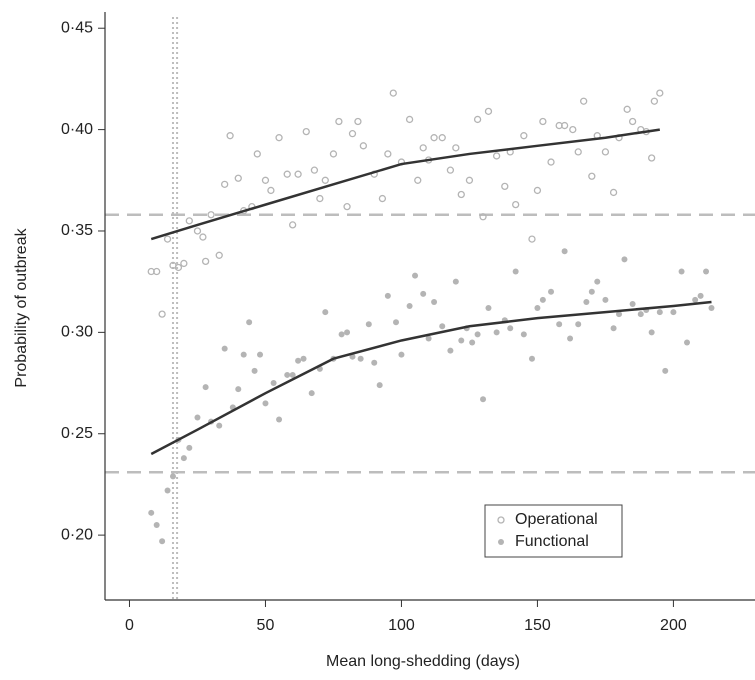  I want to click on x-tick-label: 0, so click(129, 625).